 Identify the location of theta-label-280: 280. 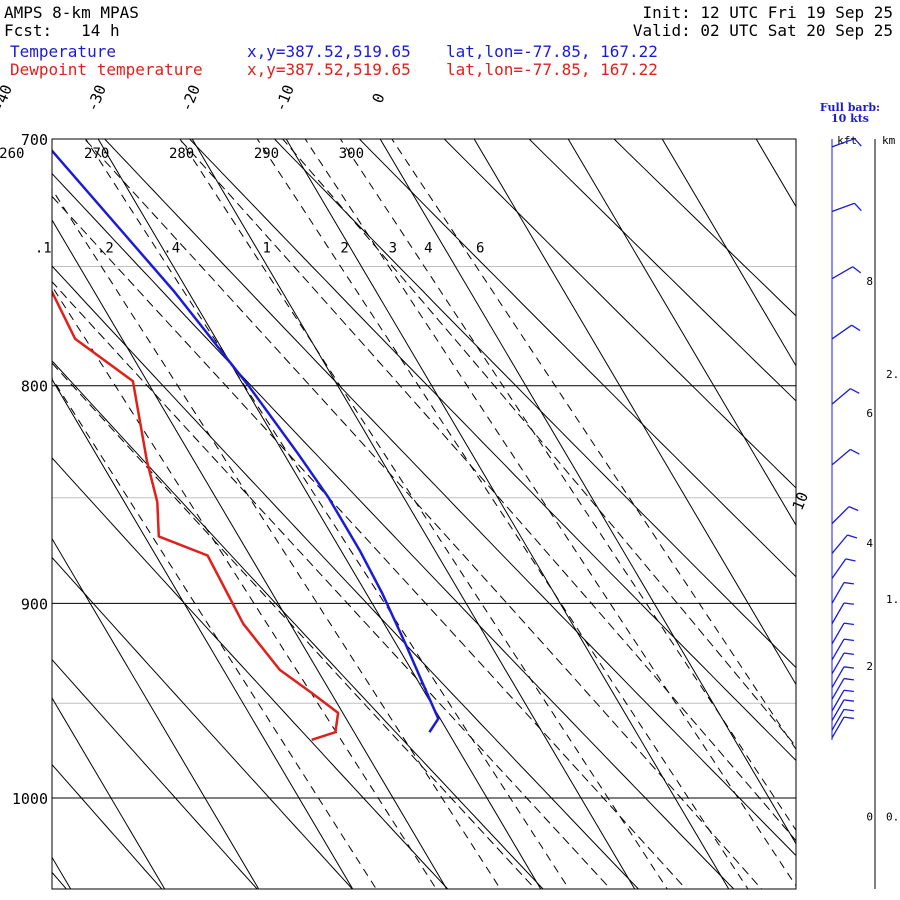
(181, 154).